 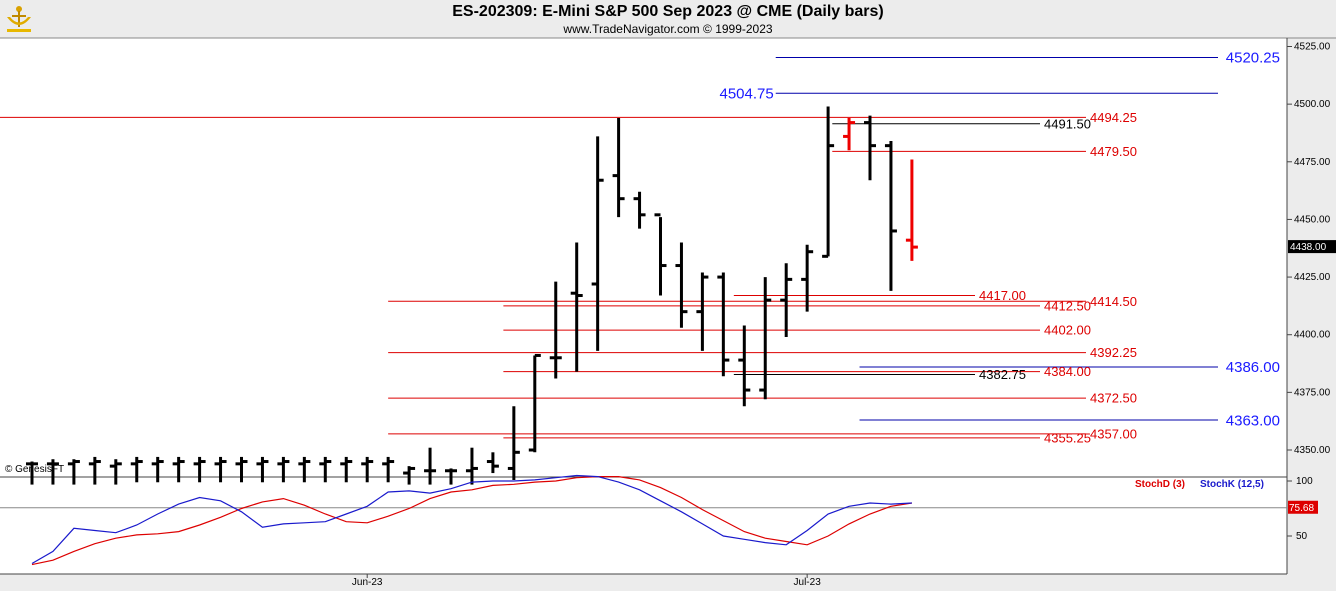 What do you see at coordinates (1067, 123) in the screenshot?
I see `level-label-4491-50: 4491.50` at bounding box center [1067, 123].